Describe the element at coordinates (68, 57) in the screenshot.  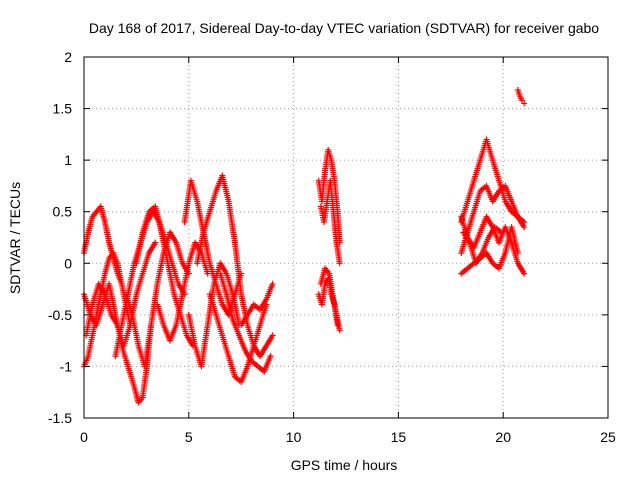
I see `y-tick-label: 2` at that location.